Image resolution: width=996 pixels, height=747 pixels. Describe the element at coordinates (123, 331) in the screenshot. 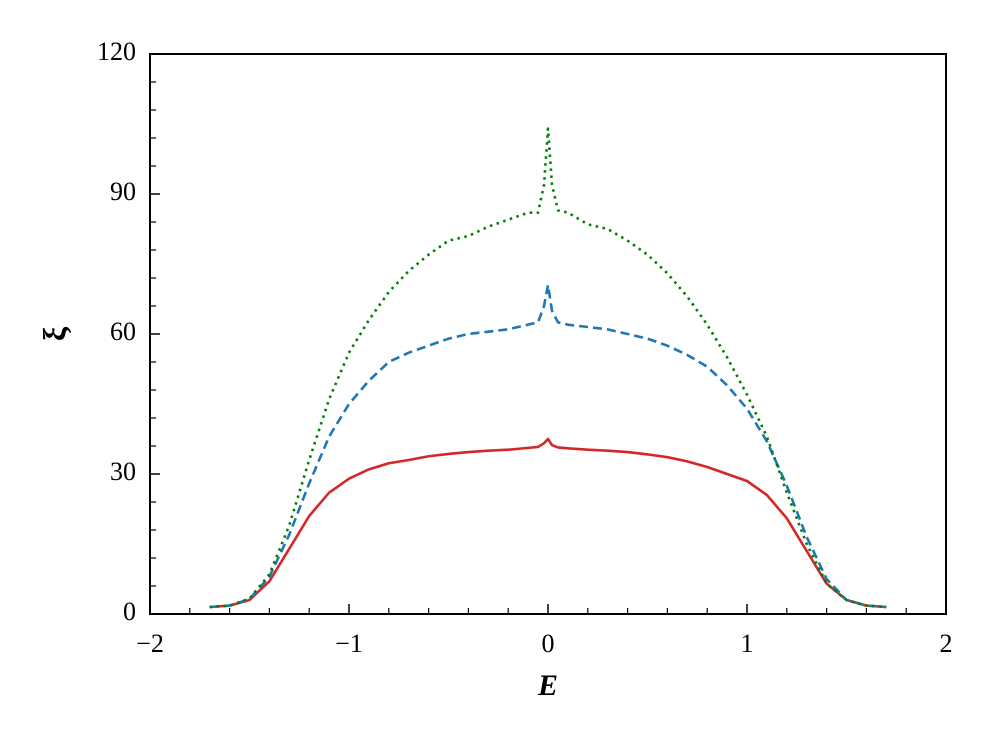

I see `y-tick-label: 60` at that location.